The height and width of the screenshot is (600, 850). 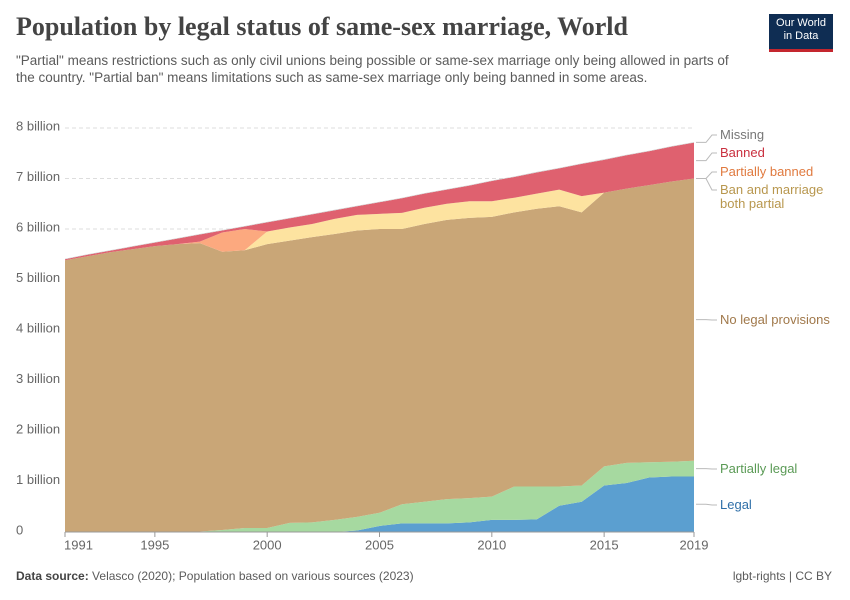 I want to click on x-tick-label: 2010, so click(x=491, y=544).